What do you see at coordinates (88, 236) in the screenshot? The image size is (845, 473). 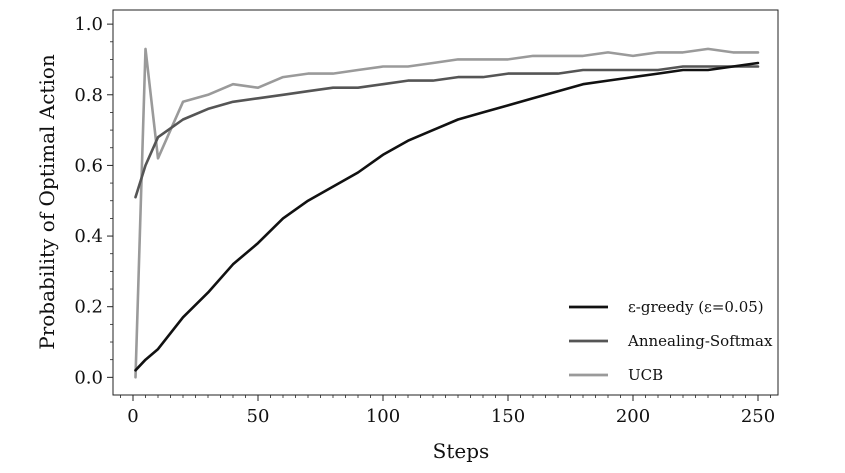 I see `y-tick-label: 0.4` at bounding box center [88, 236].